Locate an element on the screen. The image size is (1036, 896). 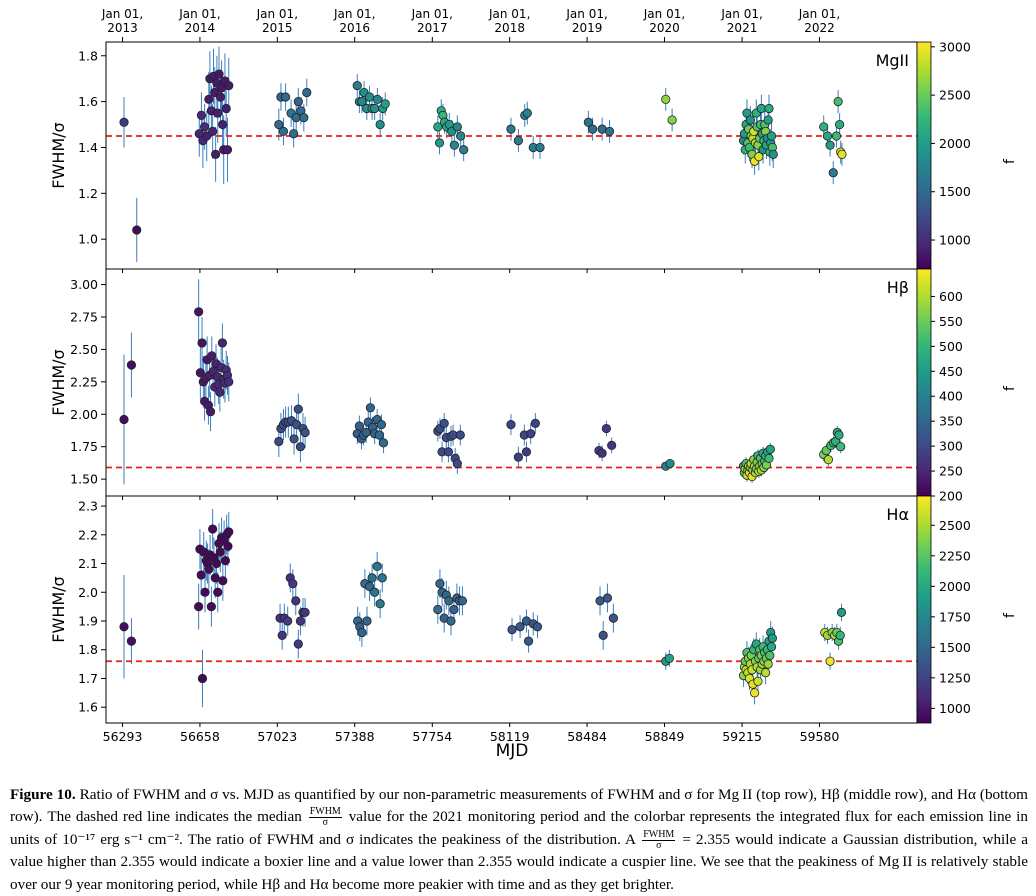
colorbar-tick-label: 1750 is located at coordinates (955, 616).